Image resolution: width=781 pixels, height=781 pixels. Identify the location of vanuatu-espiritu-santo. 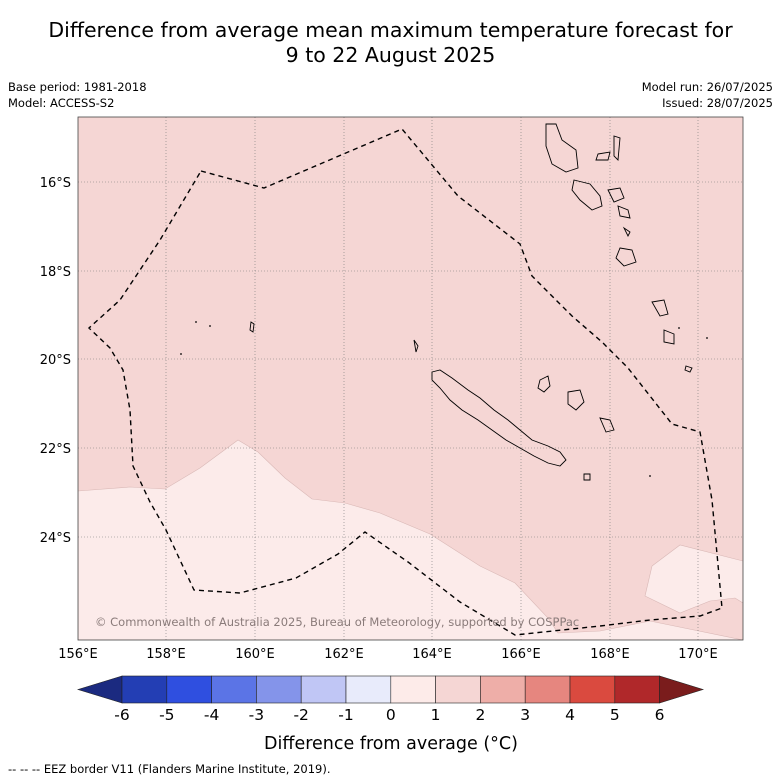
(562, 148).